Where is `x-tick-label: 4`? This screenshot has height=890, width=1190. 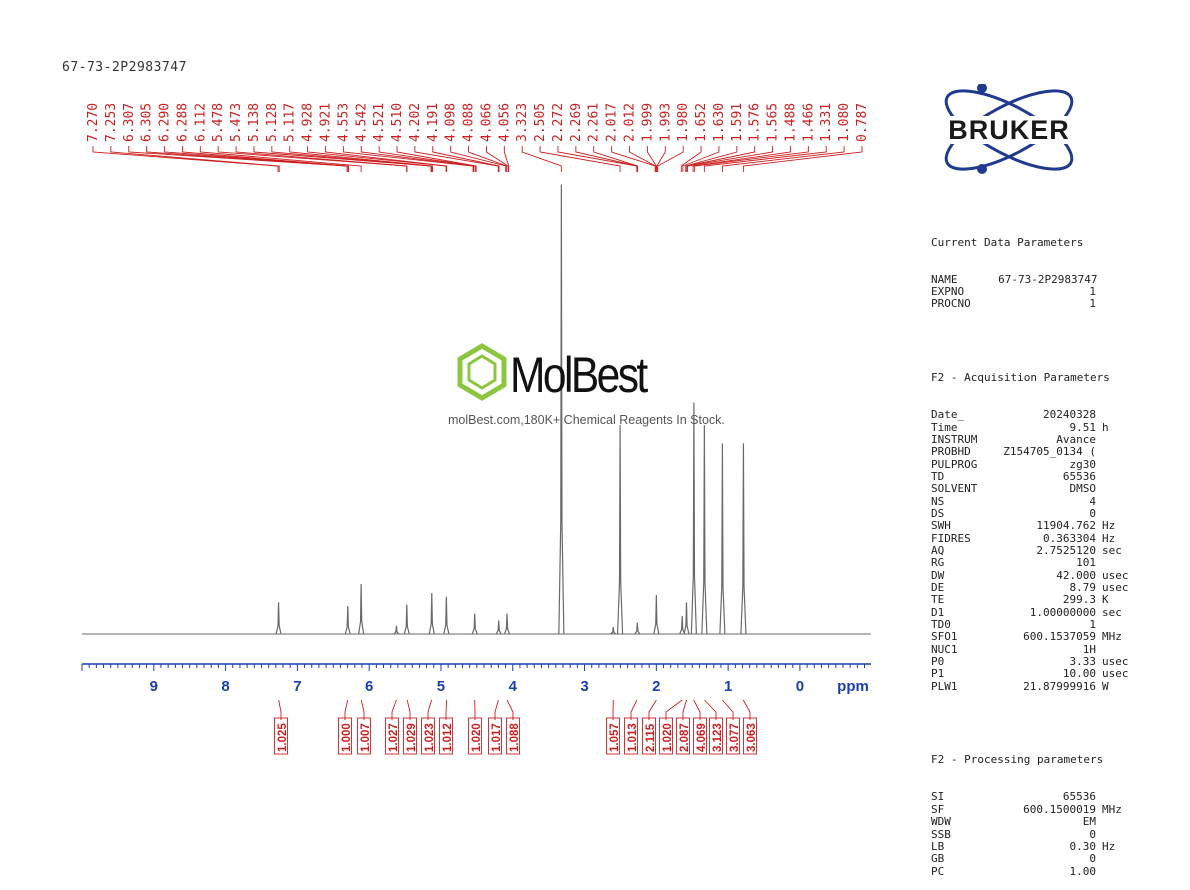 x-tick-label: 4 is located at coordinates (513, 686).